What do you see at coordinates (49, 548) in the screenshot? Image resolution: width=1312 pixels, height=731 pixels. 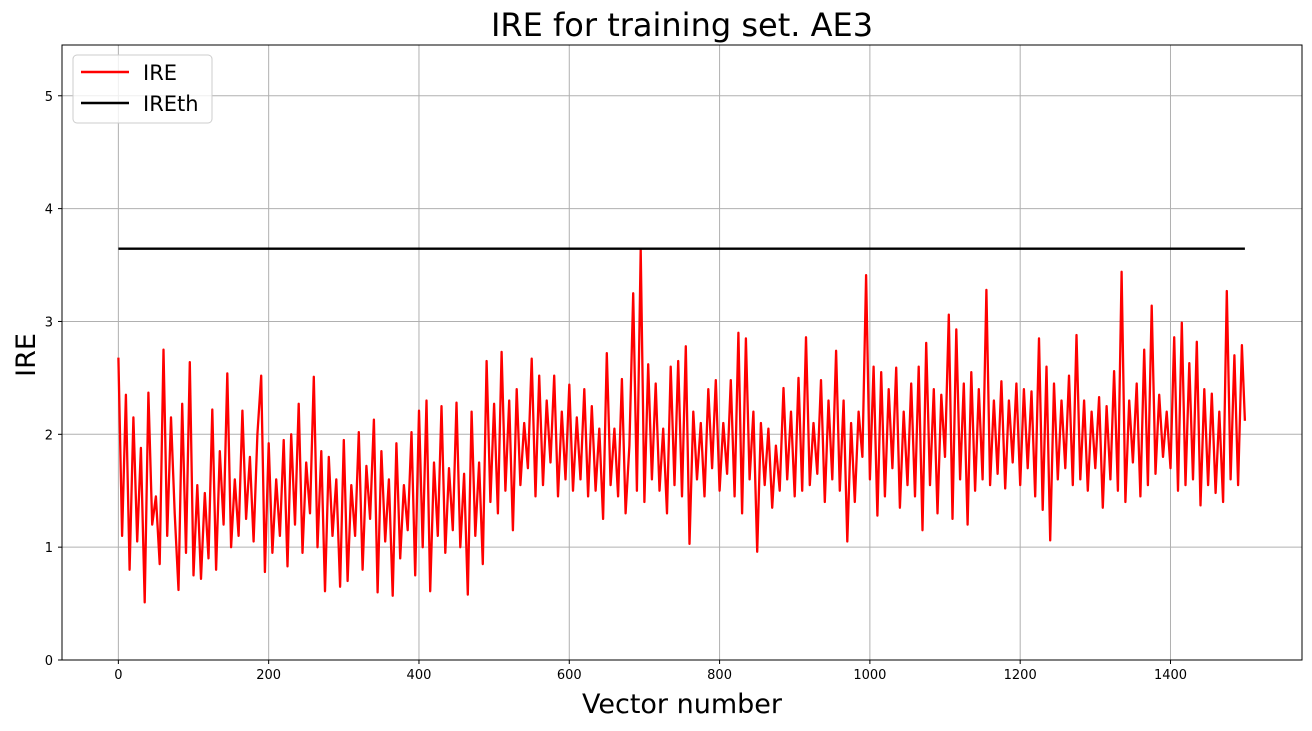 I see `y-tick-label: 1` at bounding box center [49, 548].